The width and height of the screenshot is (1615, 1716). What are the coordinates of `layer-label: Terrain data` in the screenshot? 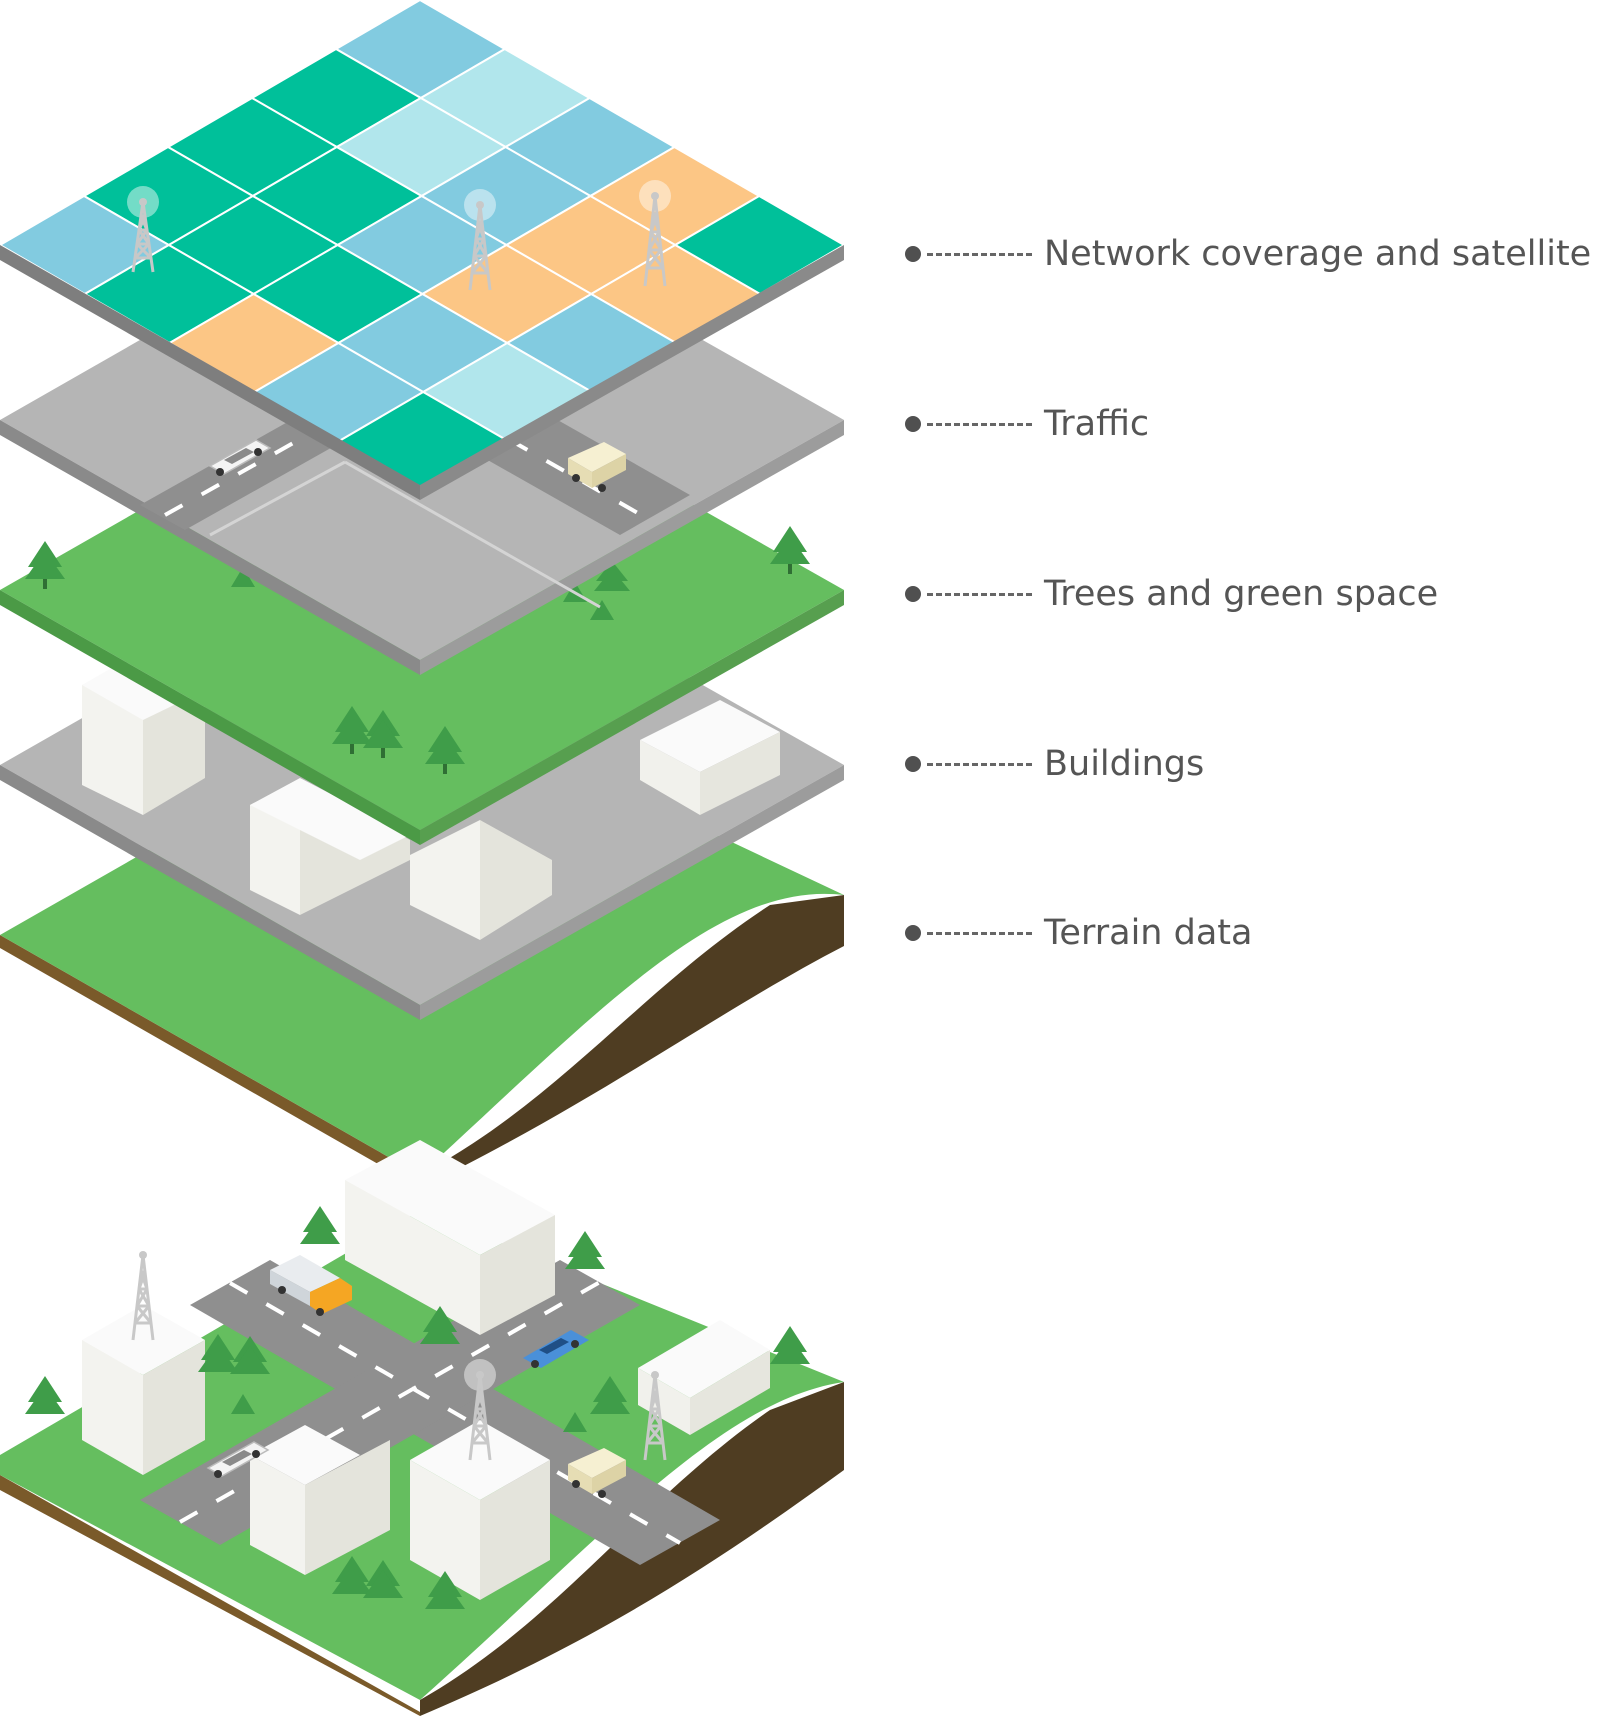 It's located at (1148, 933).